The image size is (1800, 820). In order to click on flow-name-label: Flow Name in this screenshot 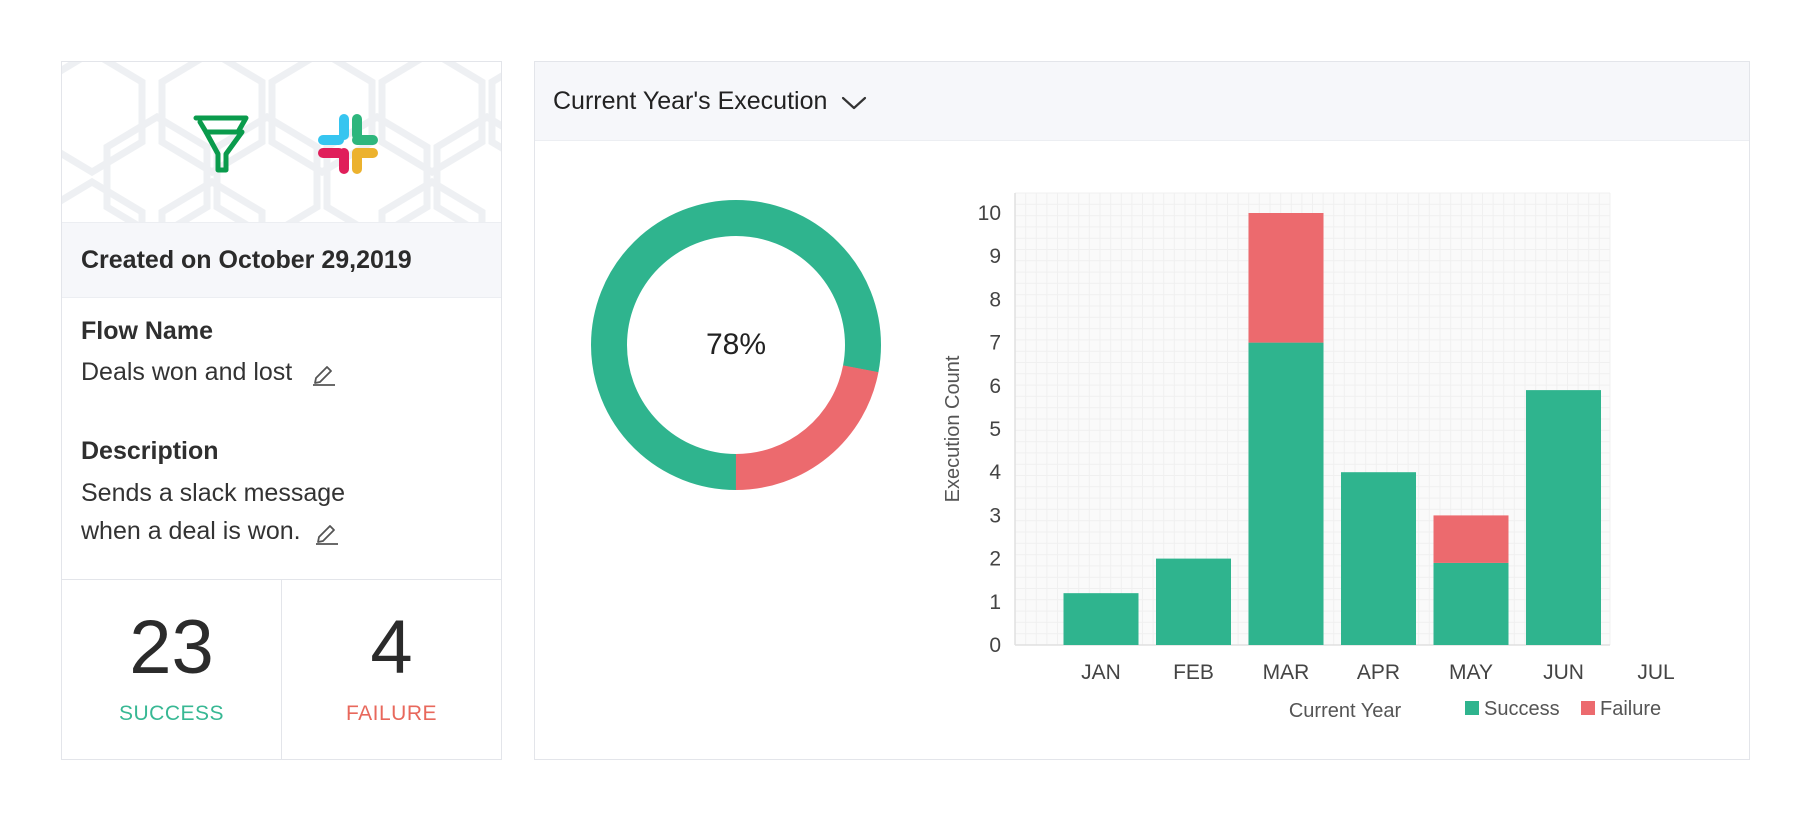, I will do `click(147, 331)`.